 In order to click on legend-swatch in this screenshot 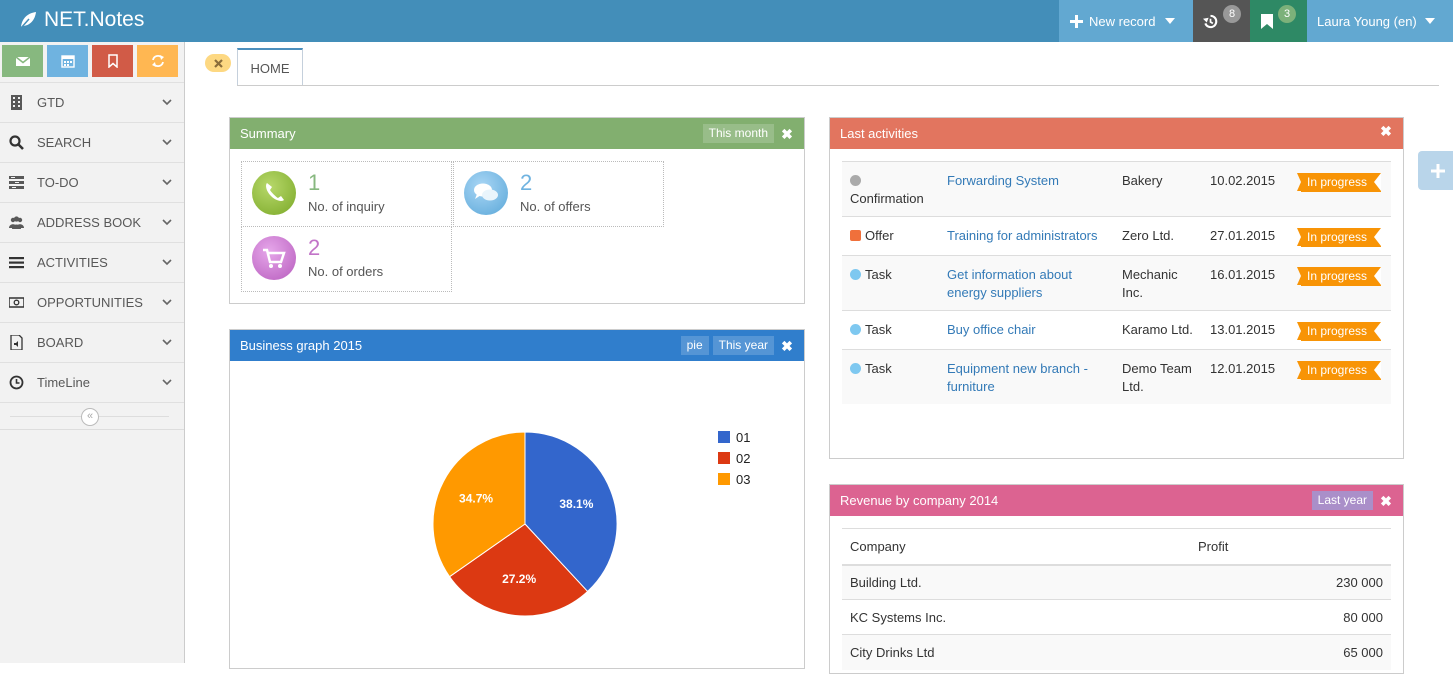, I will do `click(724, 437)`.